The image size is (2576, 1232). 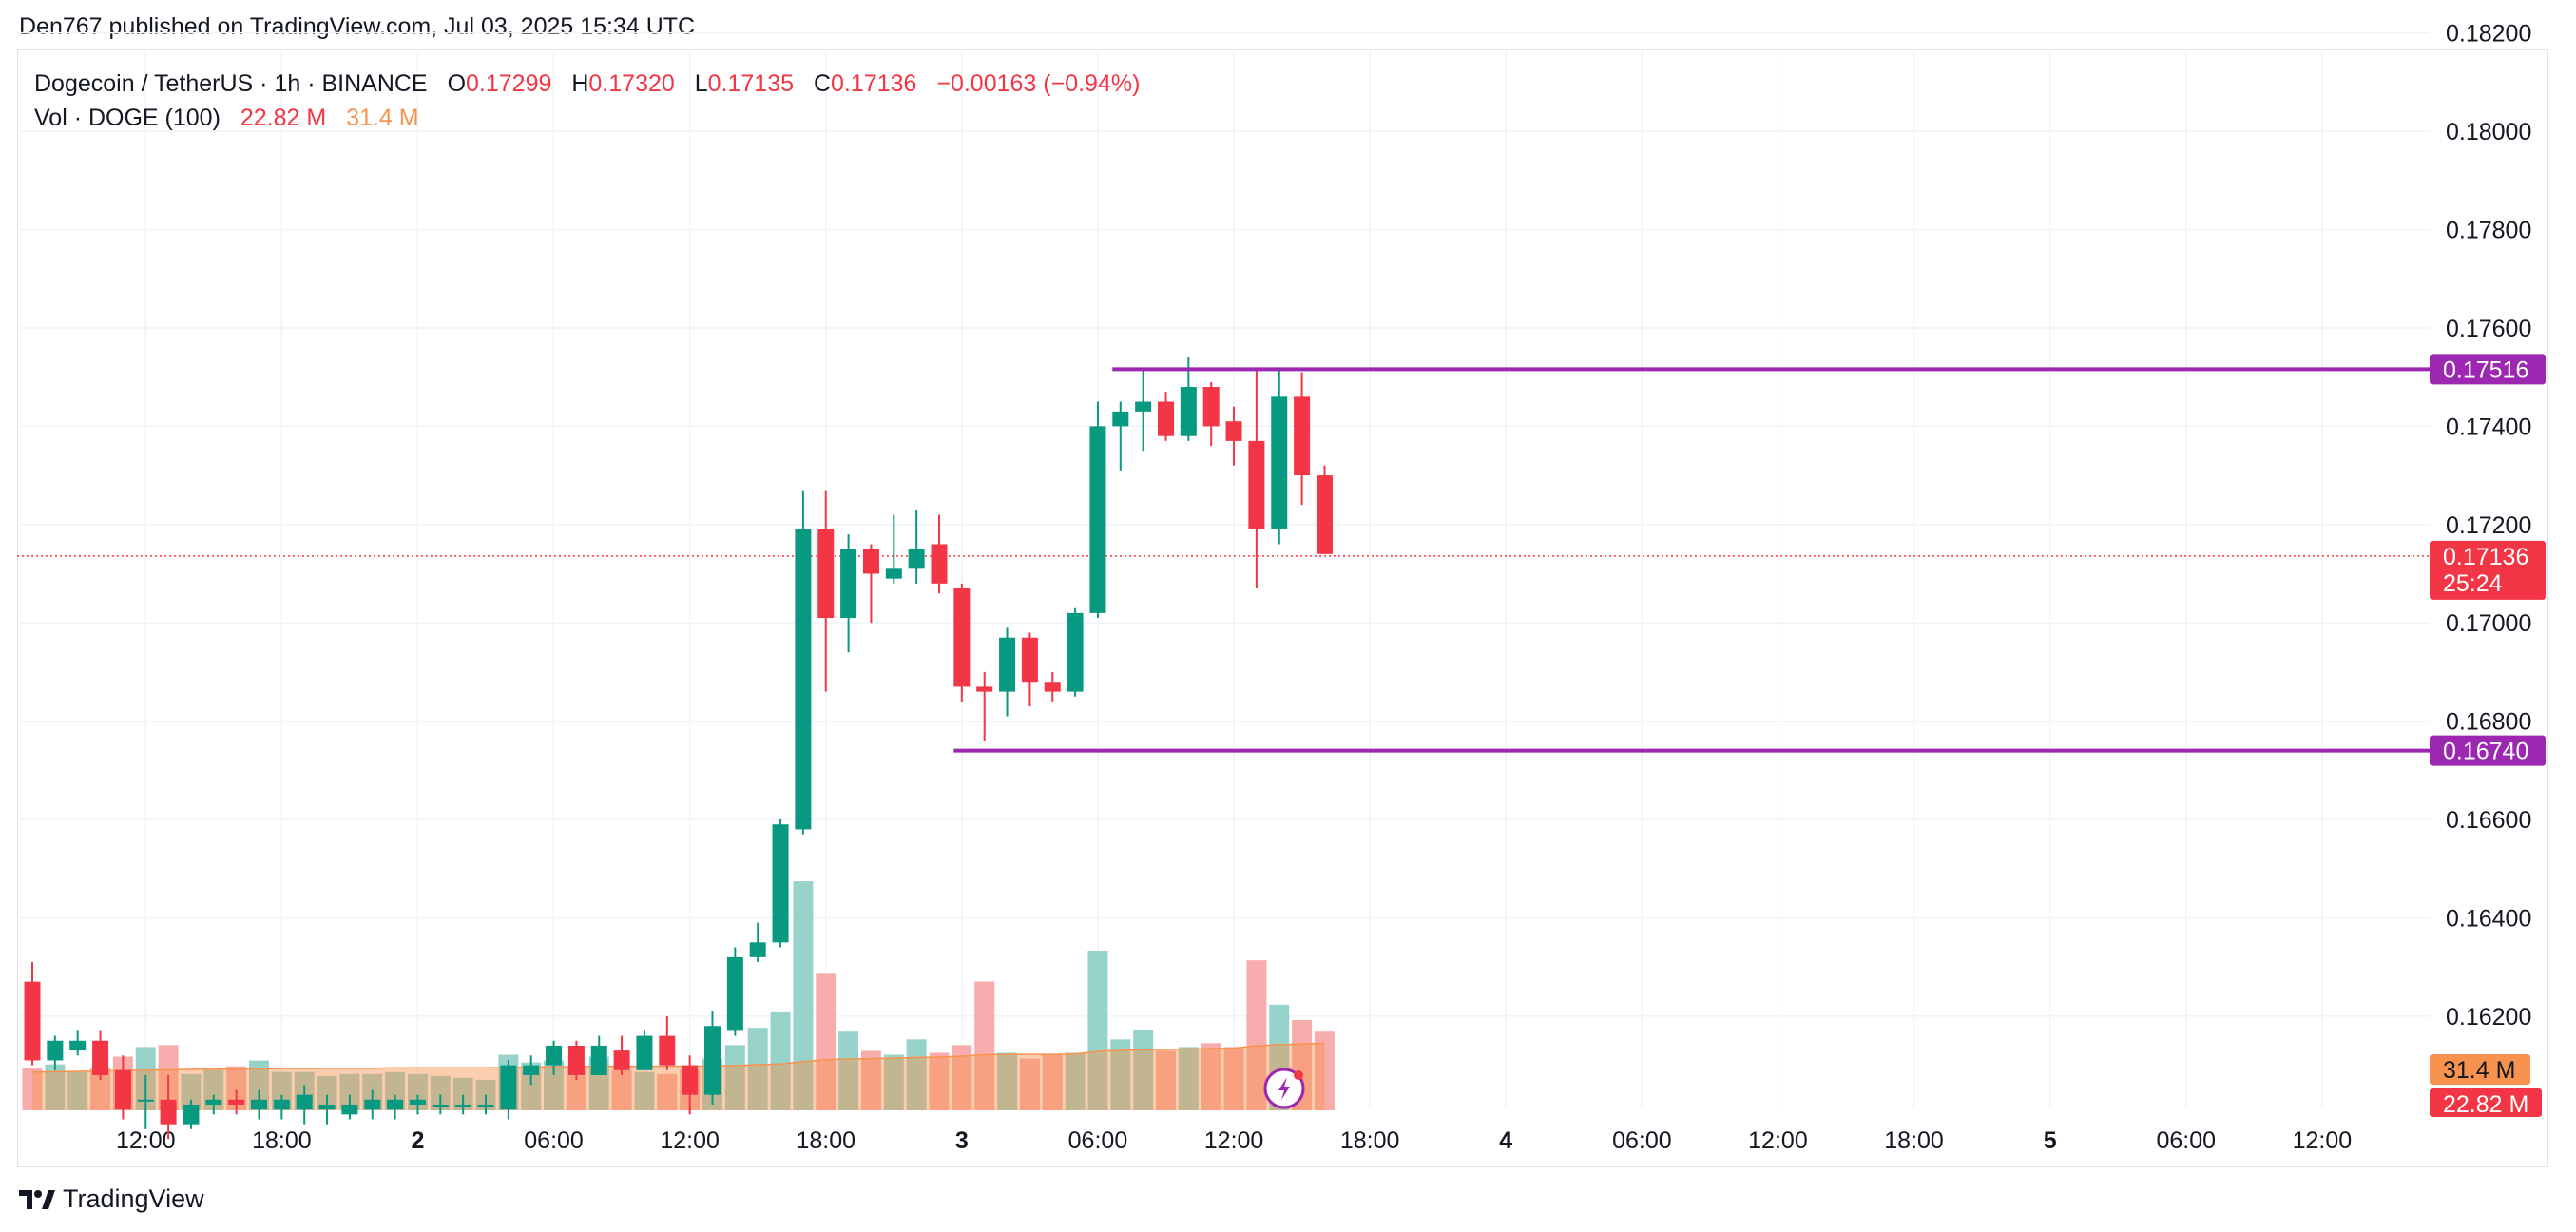 I want to click on legend-high-value: 0.17320, so click(x=631, y=83).